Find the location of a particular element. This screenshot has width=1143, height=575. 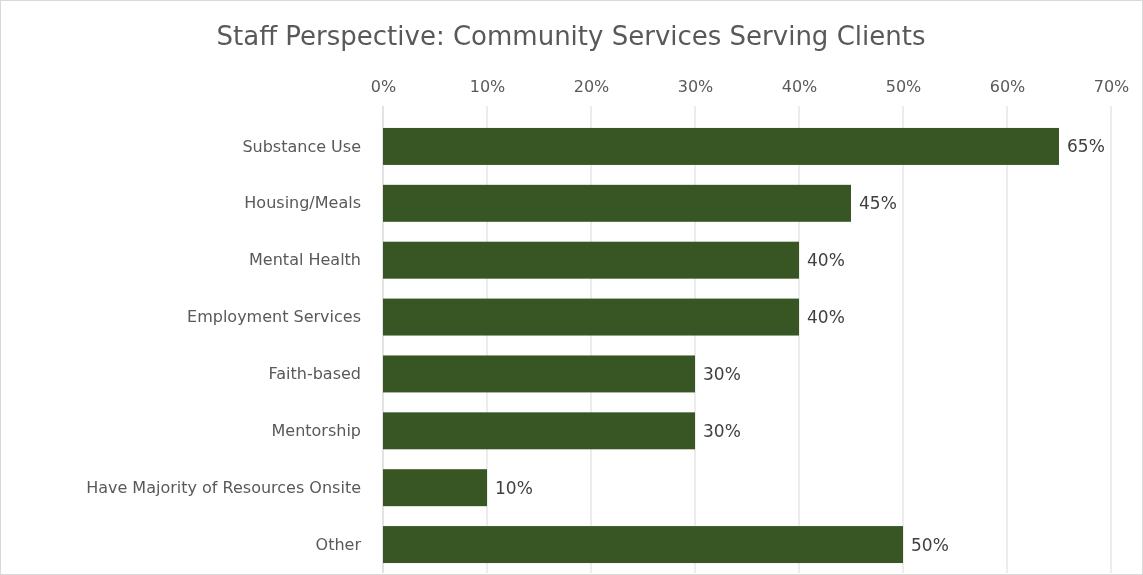

y-tick-label: Have Majority of Resources Onsite is located at coordinates (223, 487).